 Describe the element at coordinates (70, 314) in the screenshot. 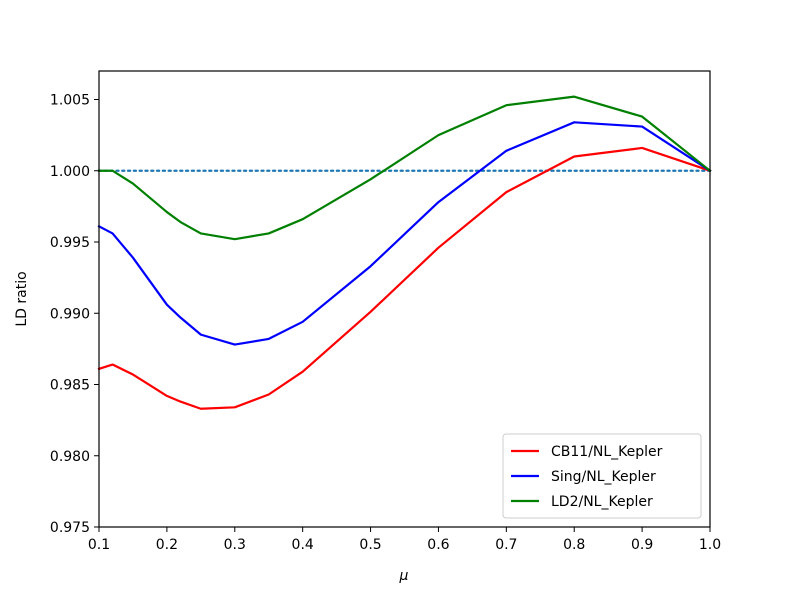

I see `y-tick-label: 0.990` at that location.